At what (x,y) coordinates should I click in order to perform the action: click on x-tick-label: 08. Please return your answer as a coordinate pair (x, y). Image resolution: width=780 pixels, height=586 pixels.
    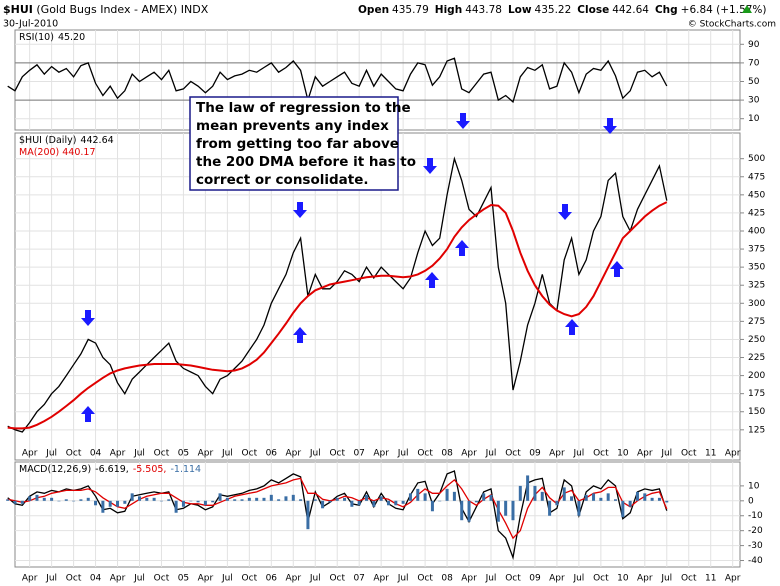
    Looking at the image, I should click on (447, 454).